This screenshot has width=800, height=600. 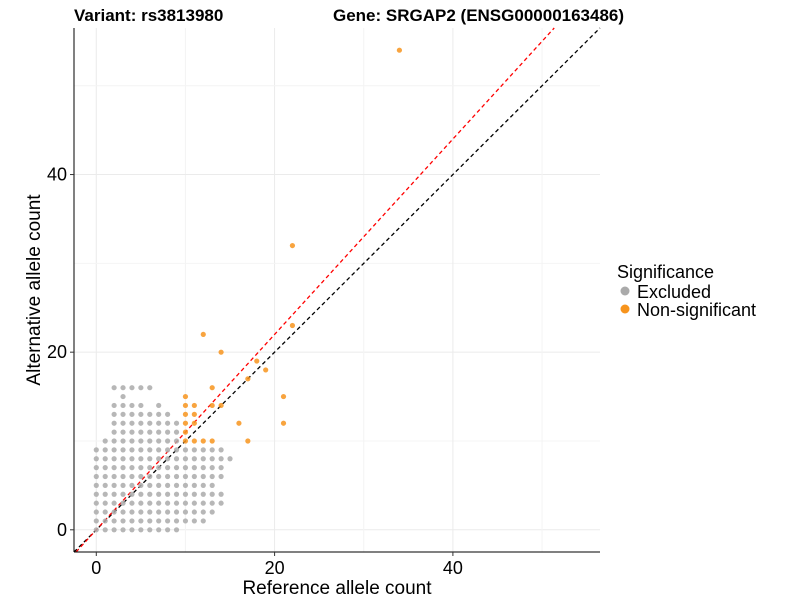 What do you see at coordinates (686, 291) in the screenshot?
I see `legend: Significance Excluded Non-significant` at bounding box center [686, 291].